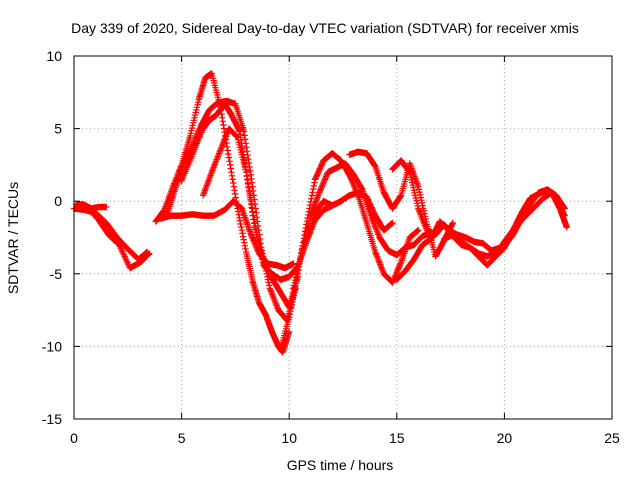  Describe the element at coordinates (52, 346) in the screenshot. I see `y-tick-label: -10` at that location.